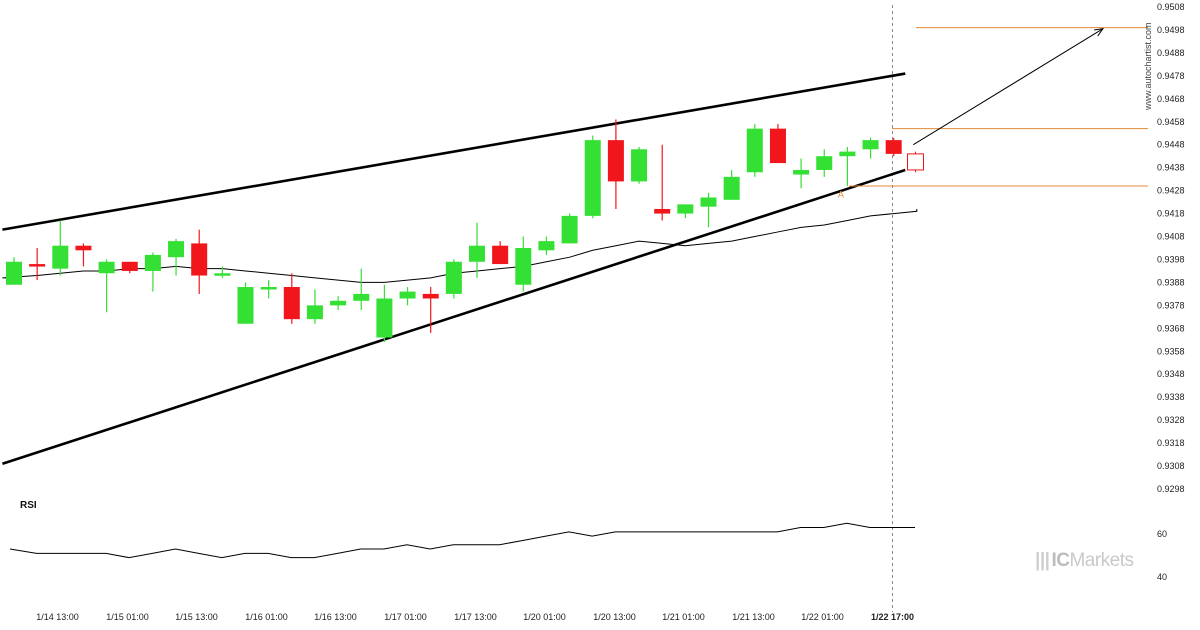 The width and height of the screenshot is (1200, 630). I want to click on price-tick-label: 0.9388, so click(1171, 282).